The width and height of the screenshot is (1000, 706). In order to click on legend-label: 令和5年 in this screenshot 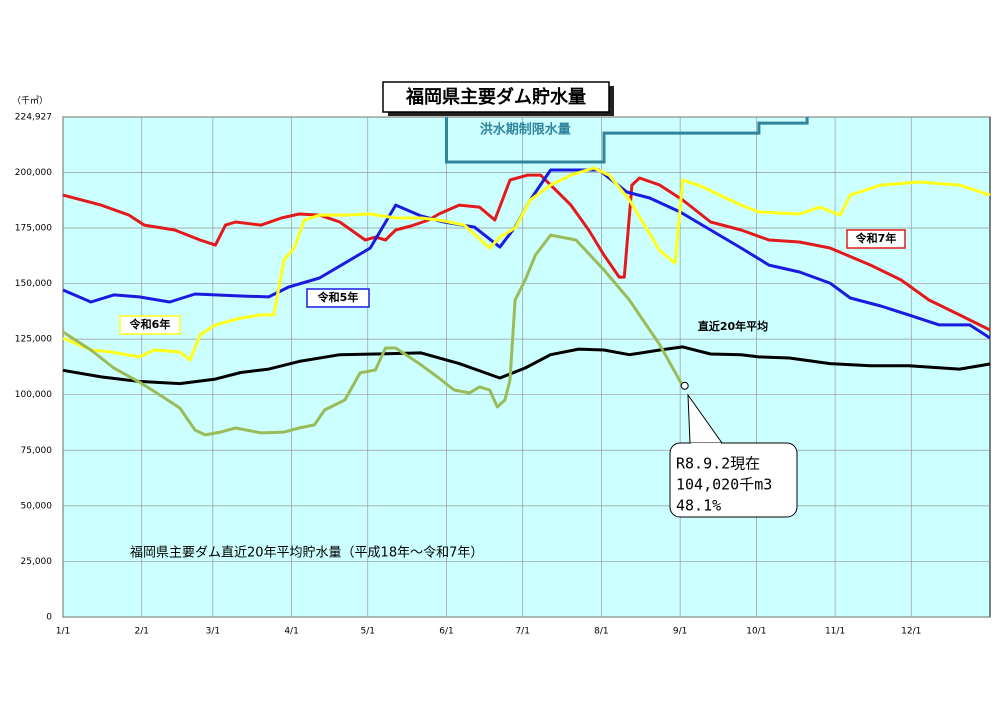, I will do `click(338, 297)`.